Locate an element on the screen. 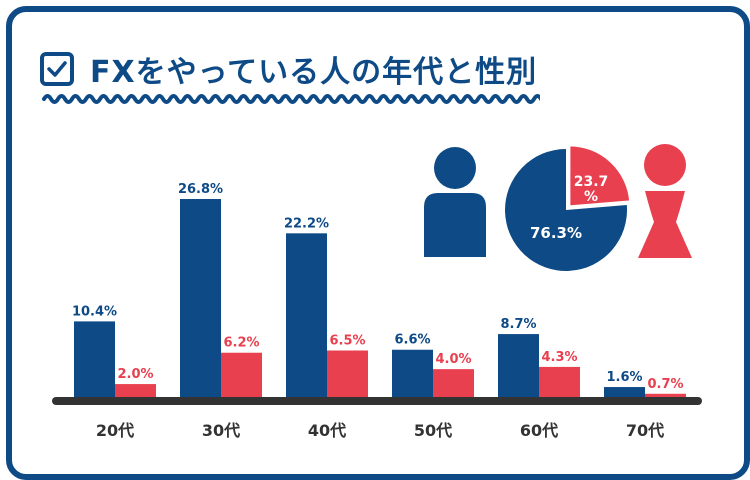 The image size is (750, 480). wave-underline is located at coordinates (291, 99).